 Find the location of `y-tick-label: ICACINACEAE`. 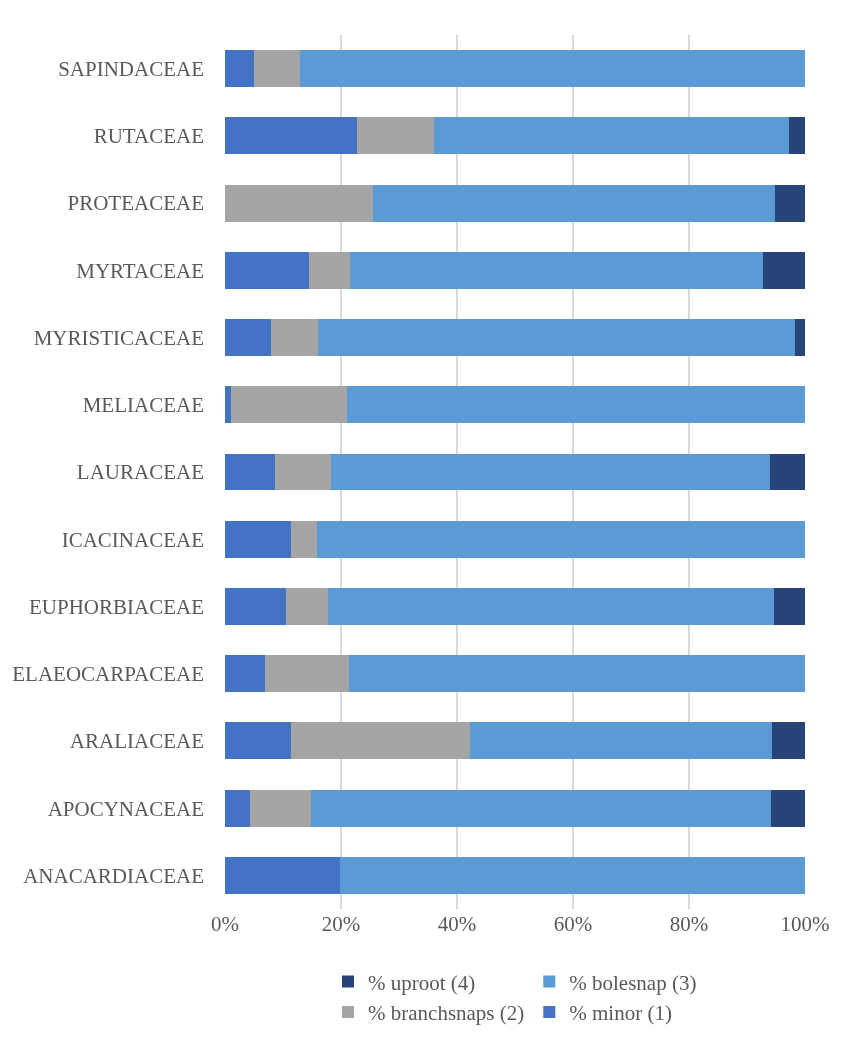

y-tick-label: ICACINACEAE is located at coordinates (132, 539).